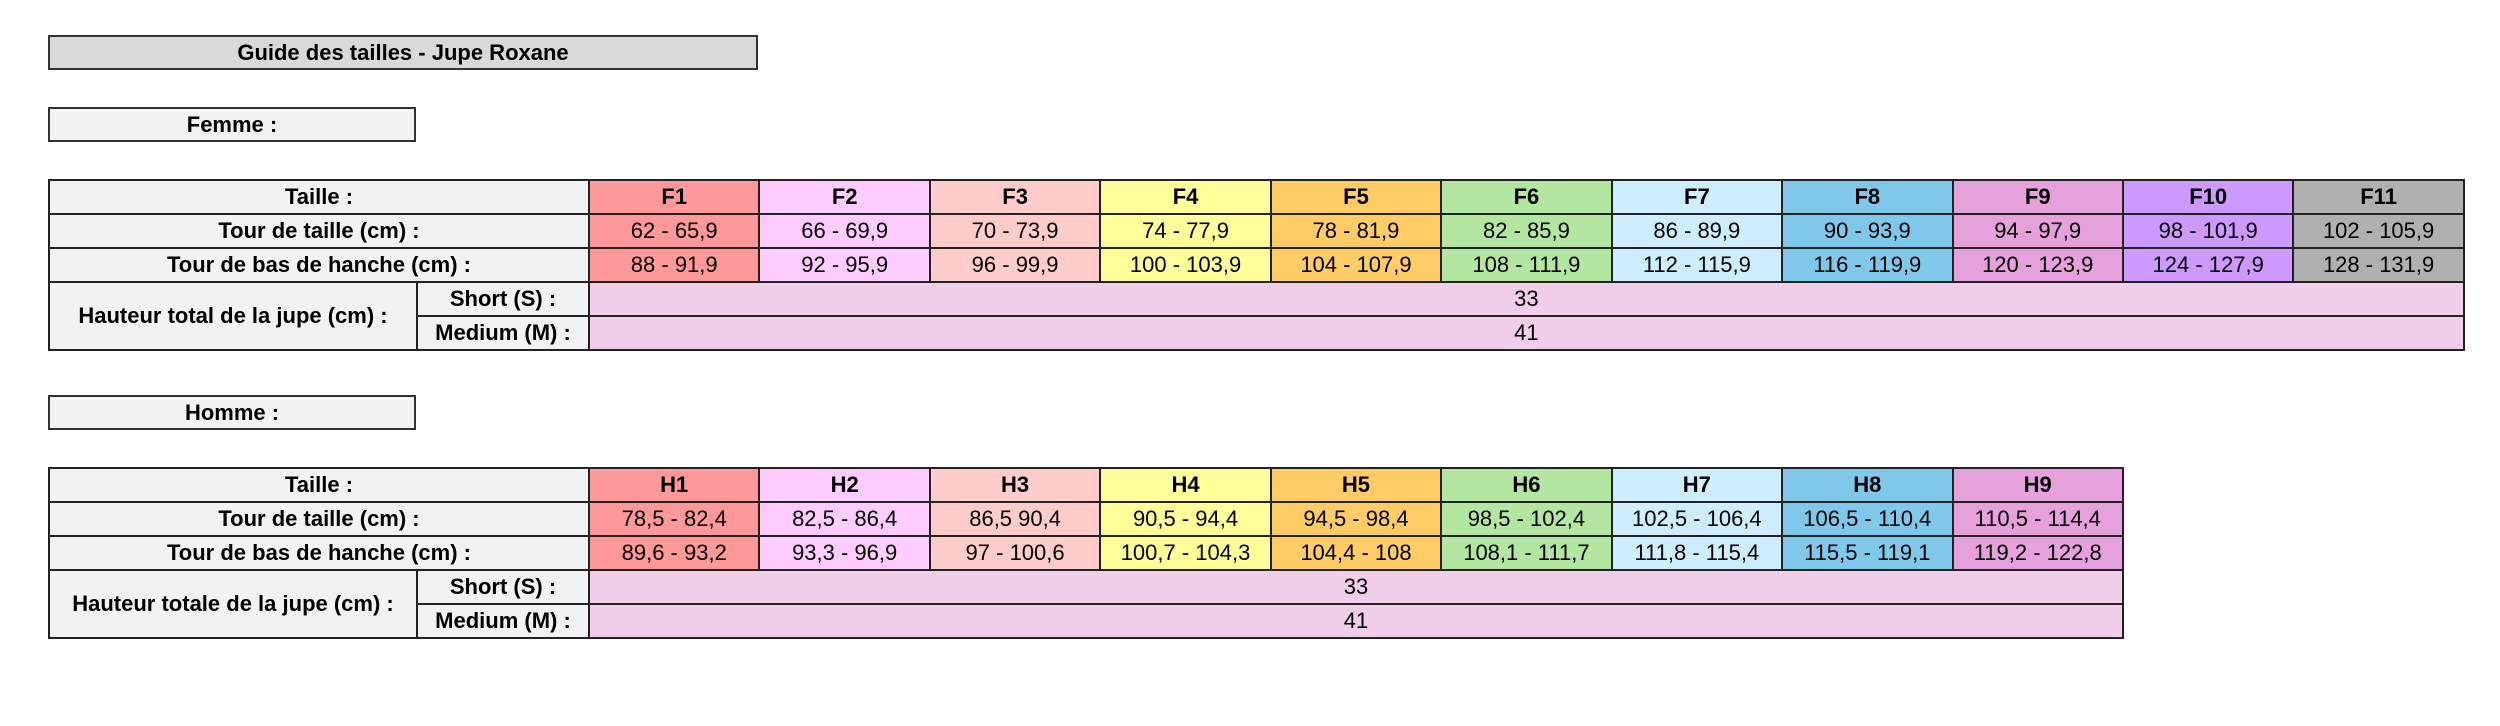  I want to click on measure-cell: 89,6 - 93,2, so click(674, 553).